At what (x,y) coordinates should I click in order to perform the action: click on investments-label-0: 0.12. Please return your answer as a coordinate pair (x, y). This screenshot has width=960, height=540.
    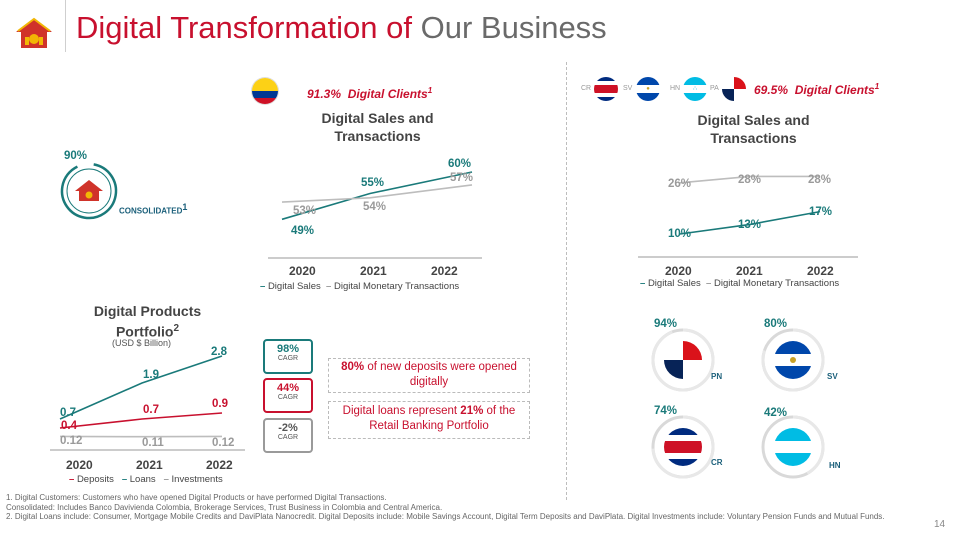
    Looking at the image, I should click on (71, 441).